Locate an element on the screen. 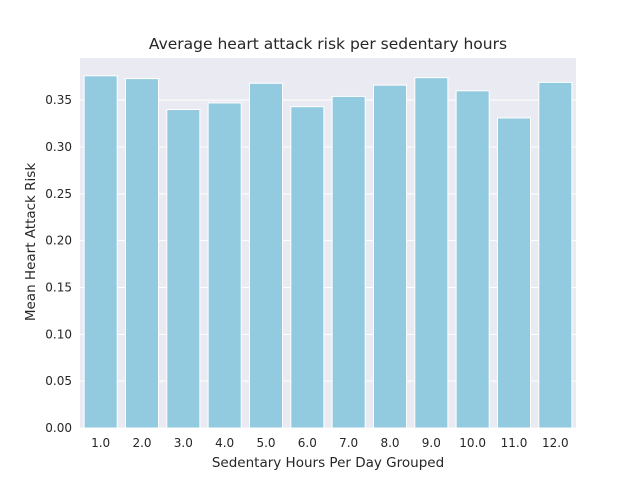 This screenshot has height=480, width=640. x-tick-label: 11.0 is located at coordinates (514, 443).